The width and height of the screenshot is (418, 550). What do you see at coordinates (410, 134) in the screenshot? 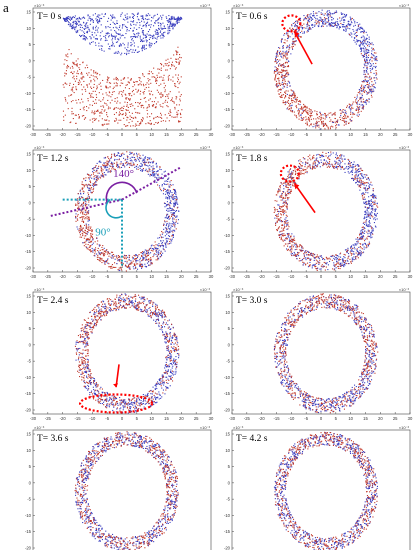
I see `x-tick-label: 30` at bounding box center [410, 134].